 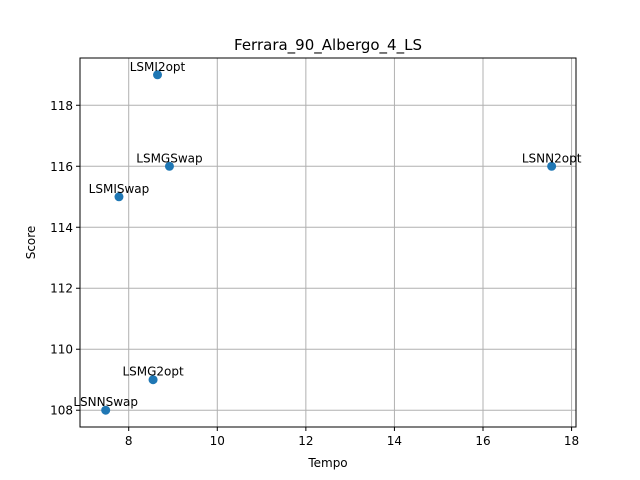 What do you see at coordinates (394, 441) in the screenshot?
I see `x-tick-label: 14` at bounding box center [394, 441].